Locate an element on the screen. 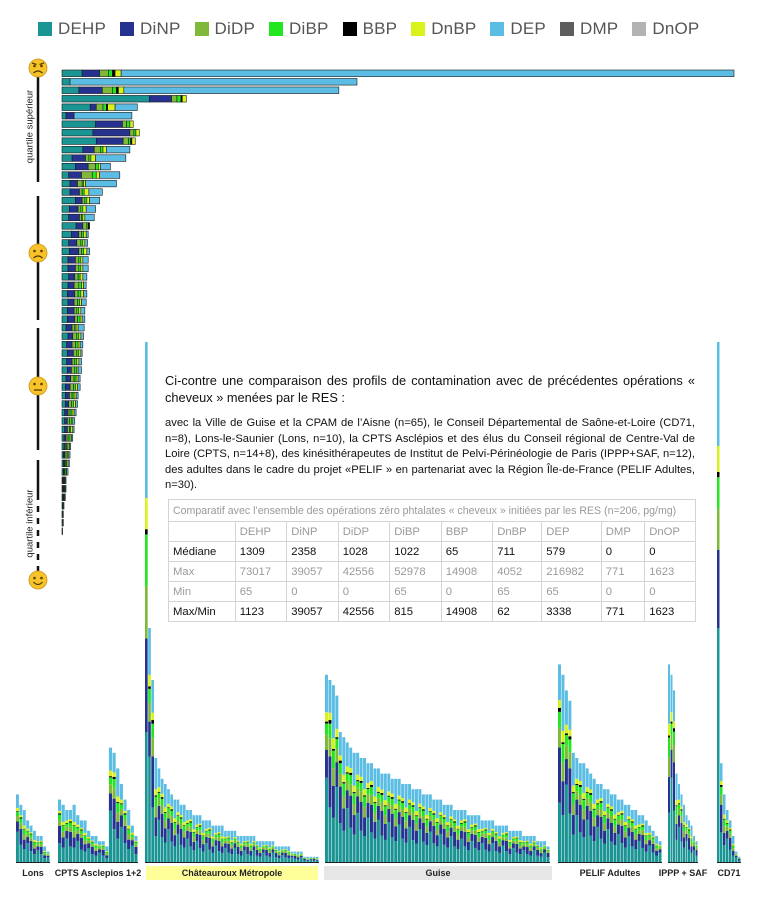 The width and height of the screenshot is (768, 905). table-cell: 1309 is located at coordinates (261, 551).